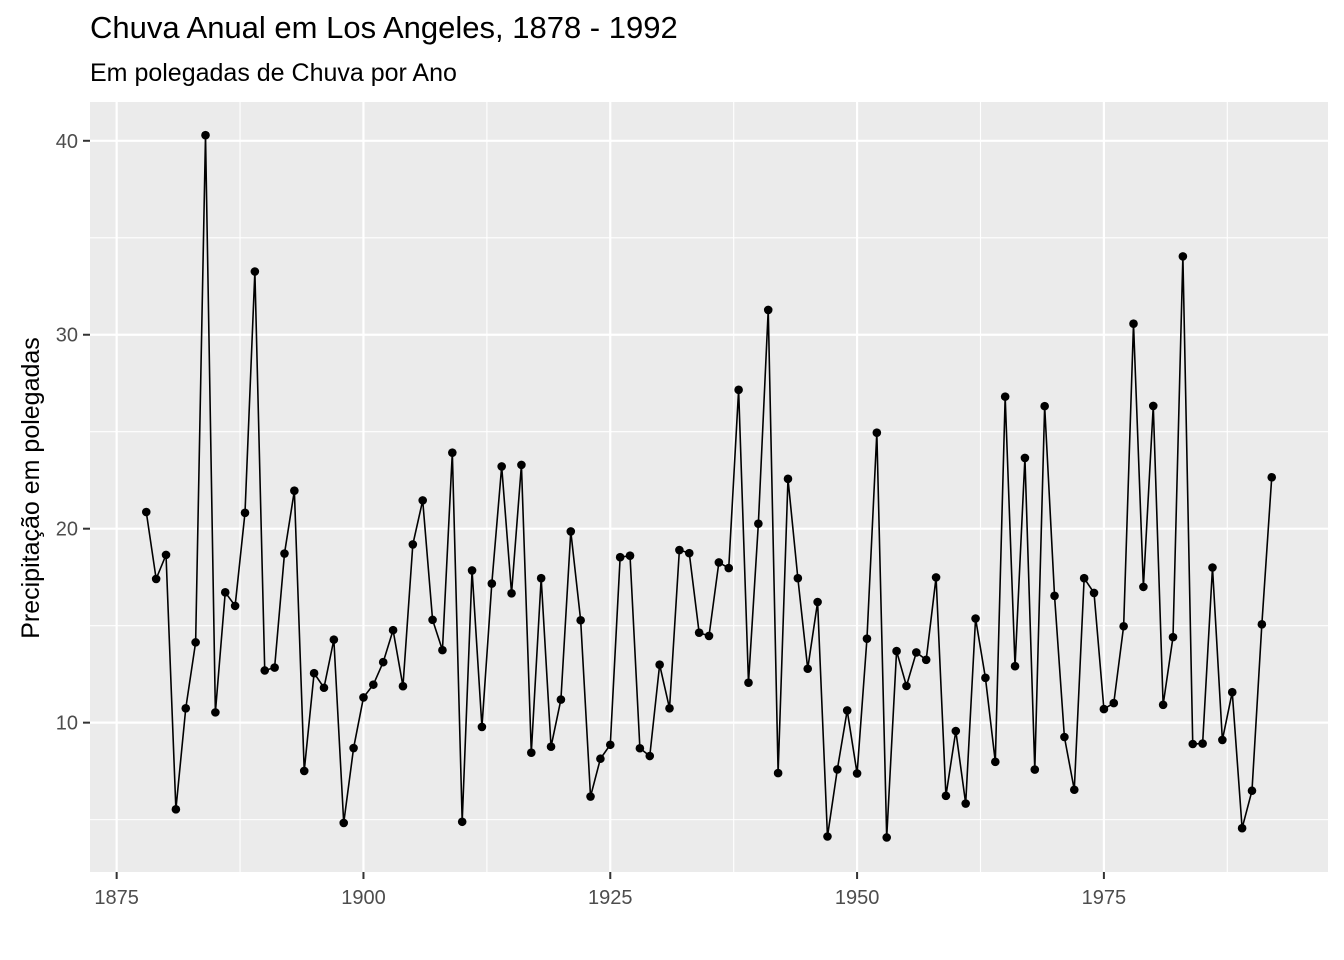 The image size is (1344, 960). Describe the element at coordinates (1104, 898) in the screenshot. I see `x-tick-label: 1975` at that location.